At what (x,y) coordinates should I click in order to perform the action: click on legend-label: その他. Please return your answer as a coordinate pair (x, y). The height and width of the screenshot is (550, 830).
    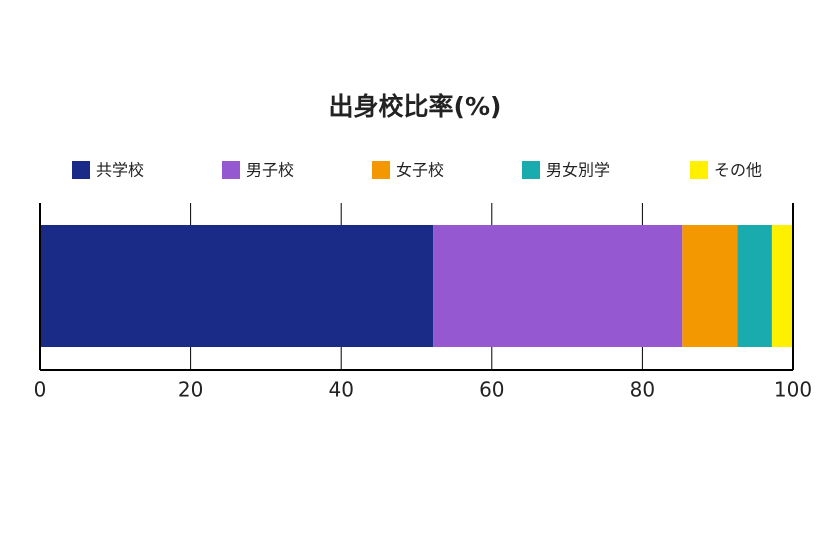
    Looking at the image, I should click on (738, 170).